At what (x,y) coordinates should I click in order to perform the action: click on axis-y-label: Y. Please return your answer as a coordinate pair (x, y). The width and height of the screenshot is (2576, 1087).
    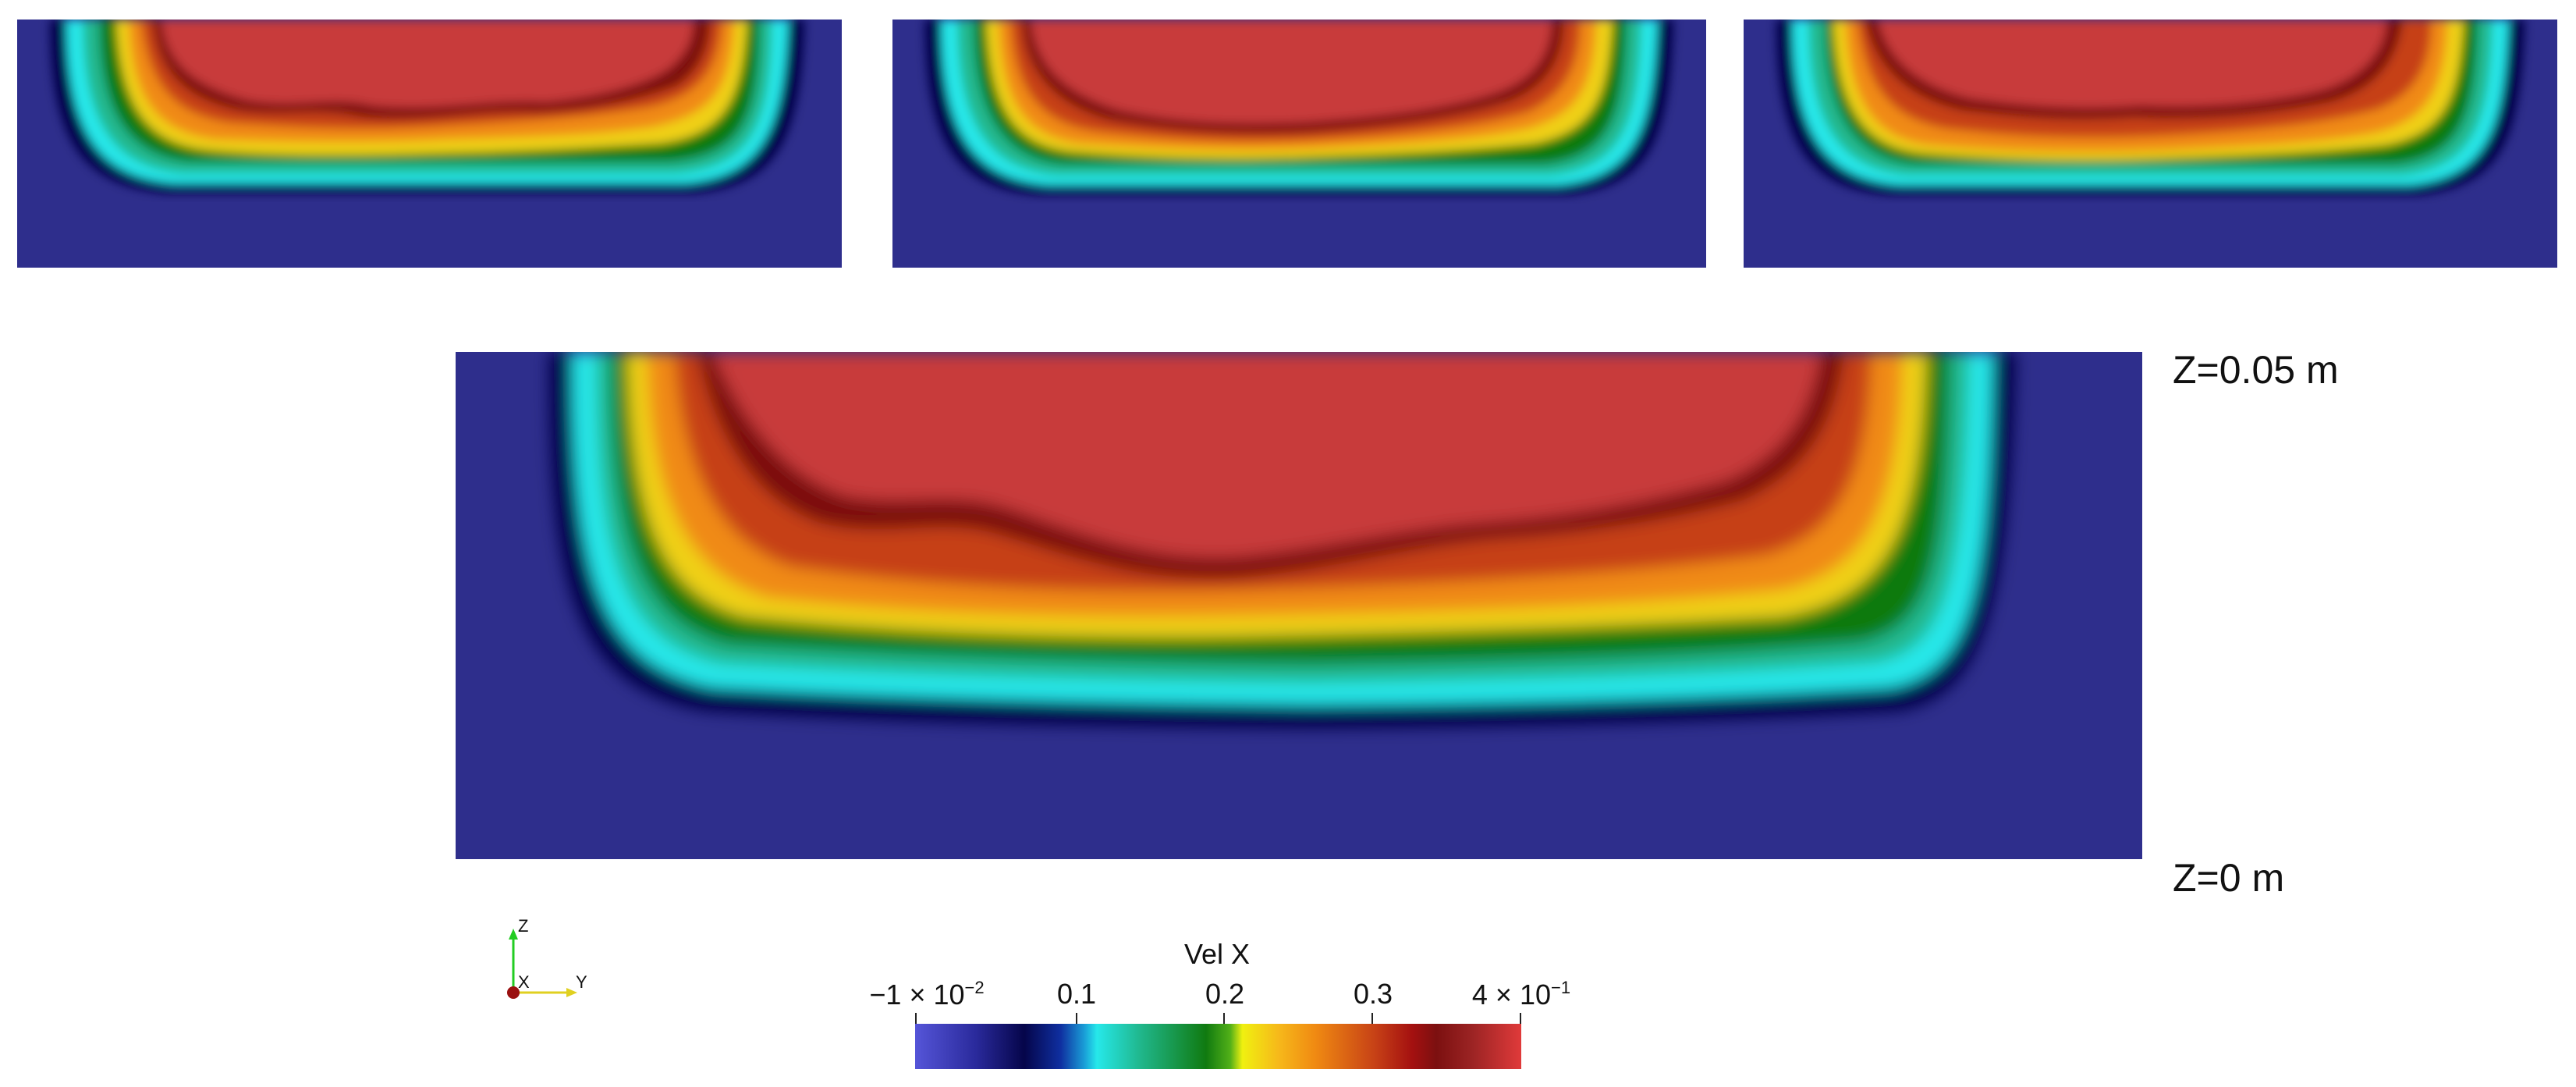
    Looking at the image, I should click on (581, 982).